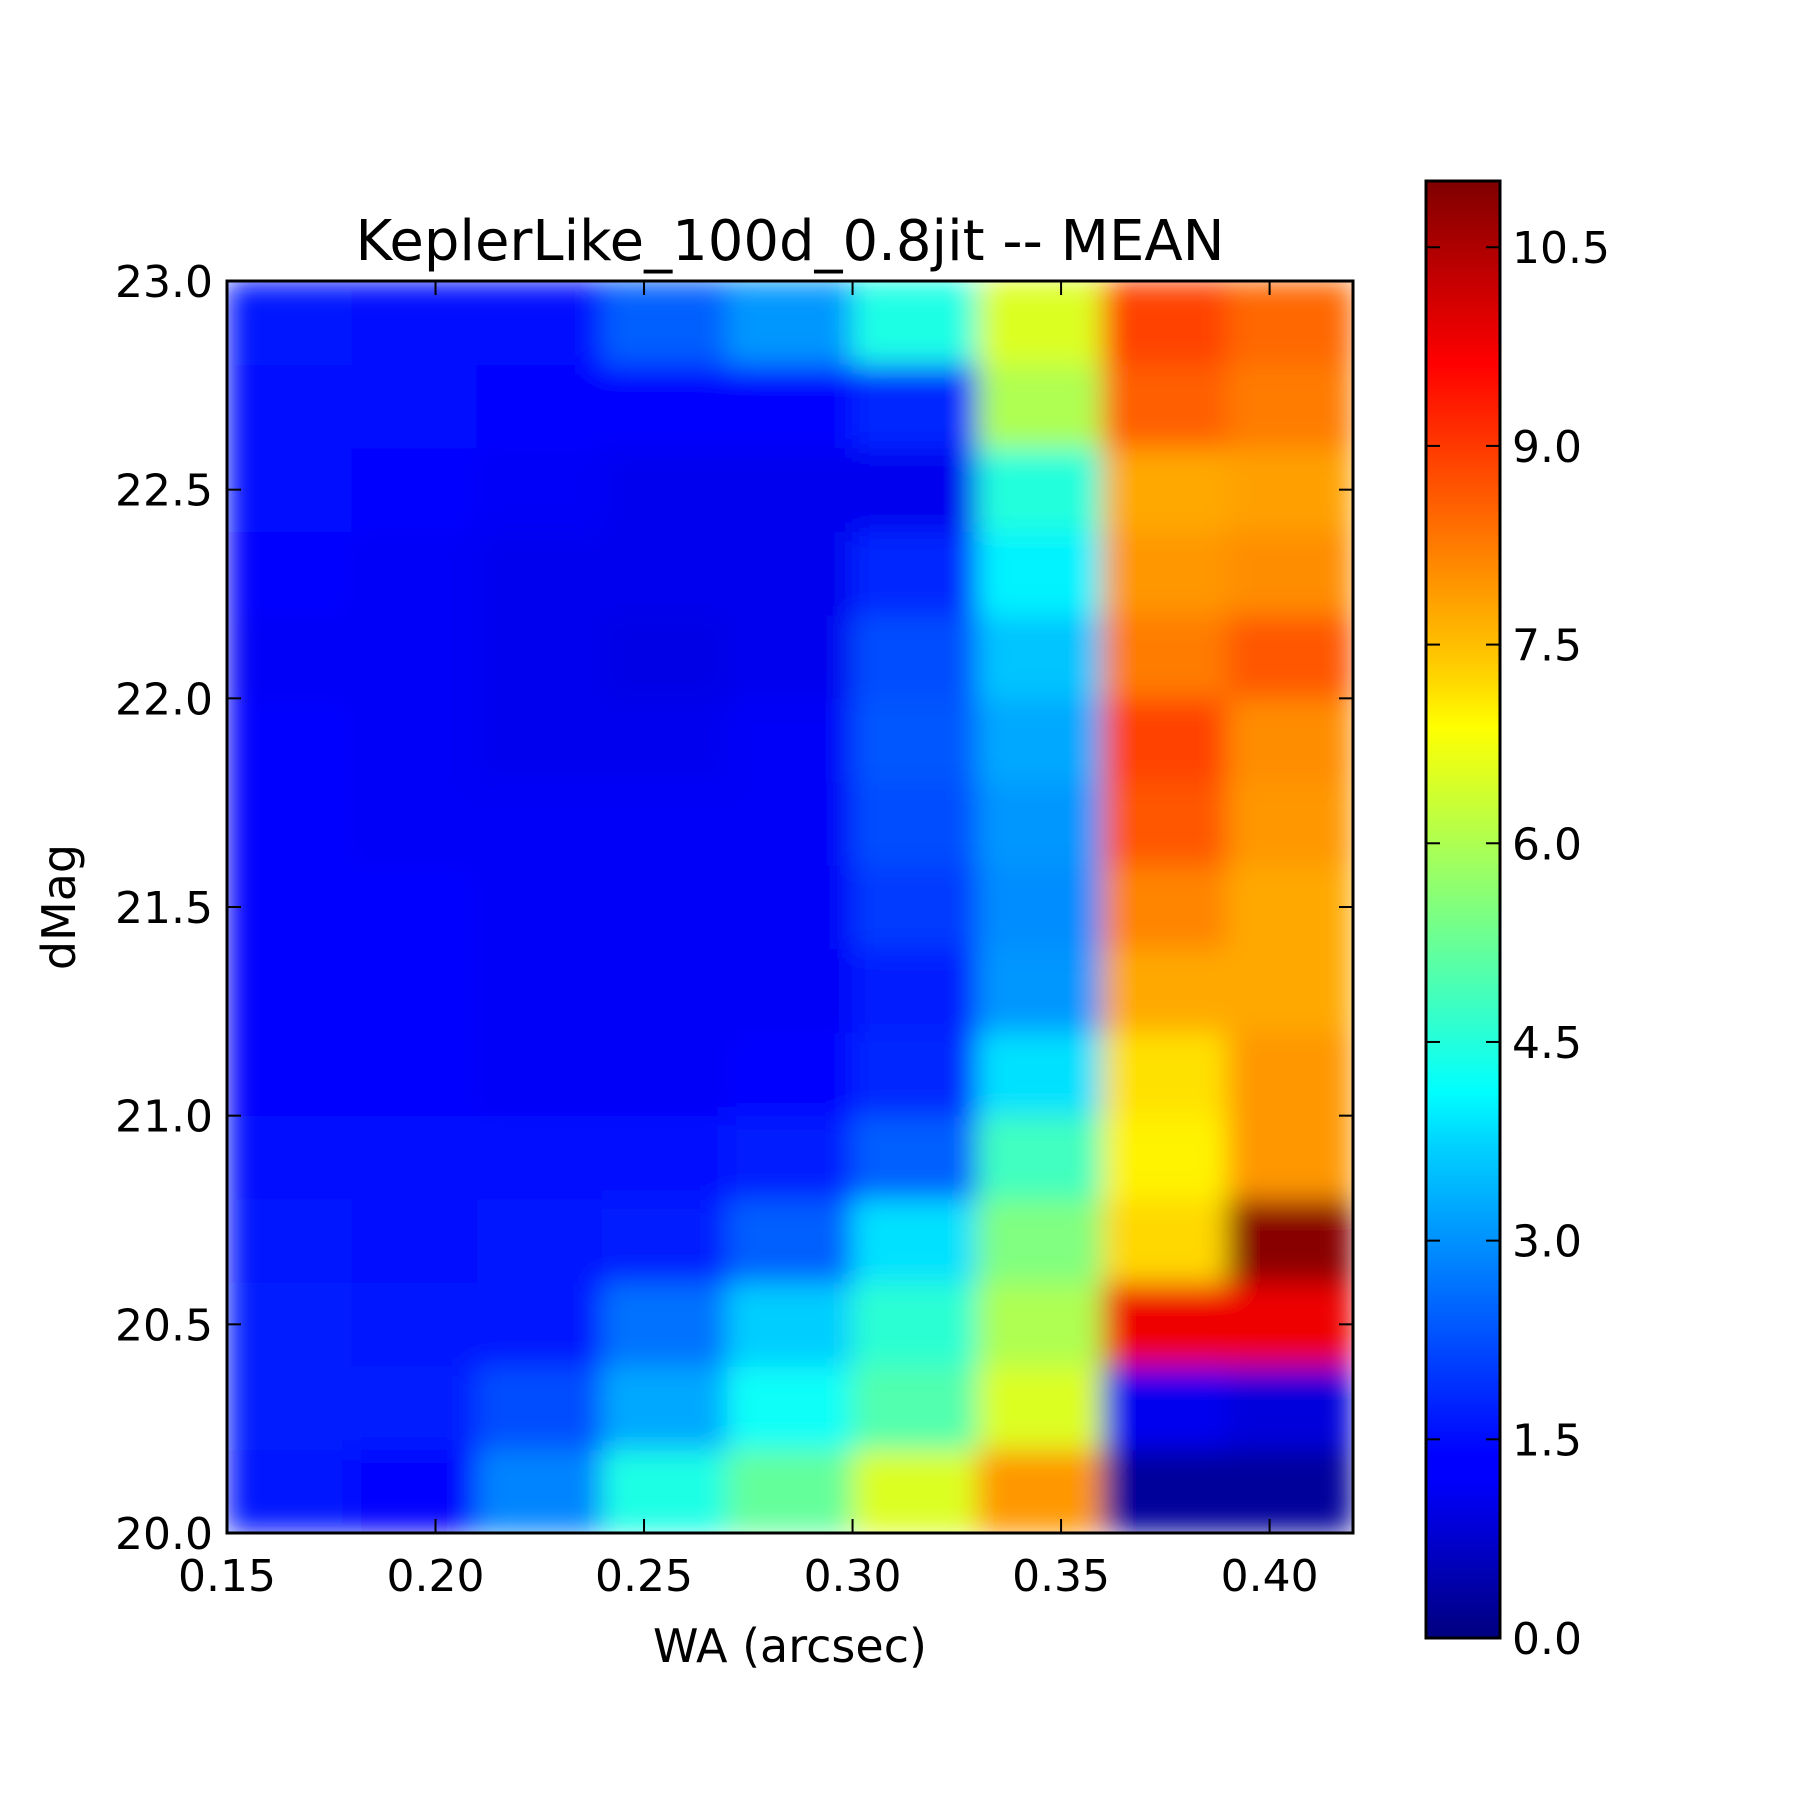 This screenshot has width=1800, height=1800. Describe the element at coordinates (164, 282) in the screenshot. I see `y-tick-label: 23.0` at that location.